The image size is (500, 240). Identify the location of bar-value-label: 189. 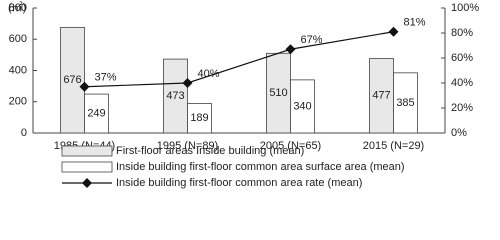
(199, 118).